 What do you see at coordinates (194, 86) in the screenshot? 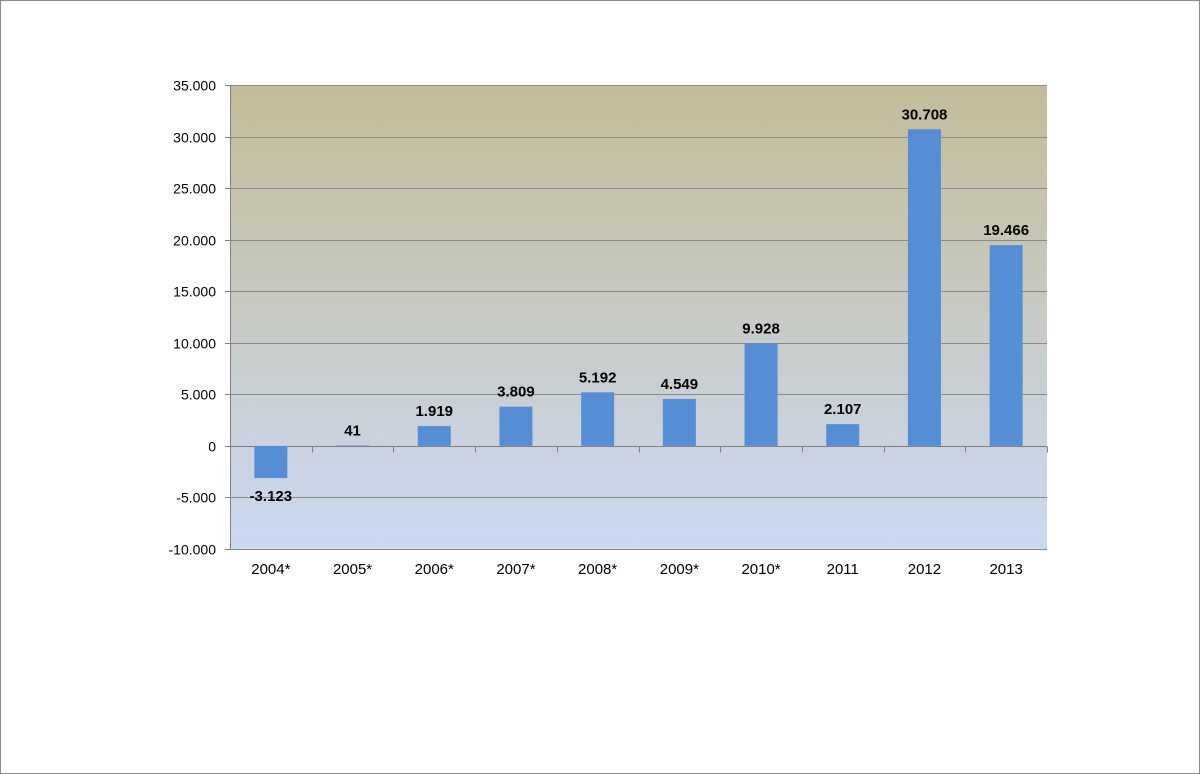
I see `y-tick-label: 35.000` at bounding box center [194, 86].